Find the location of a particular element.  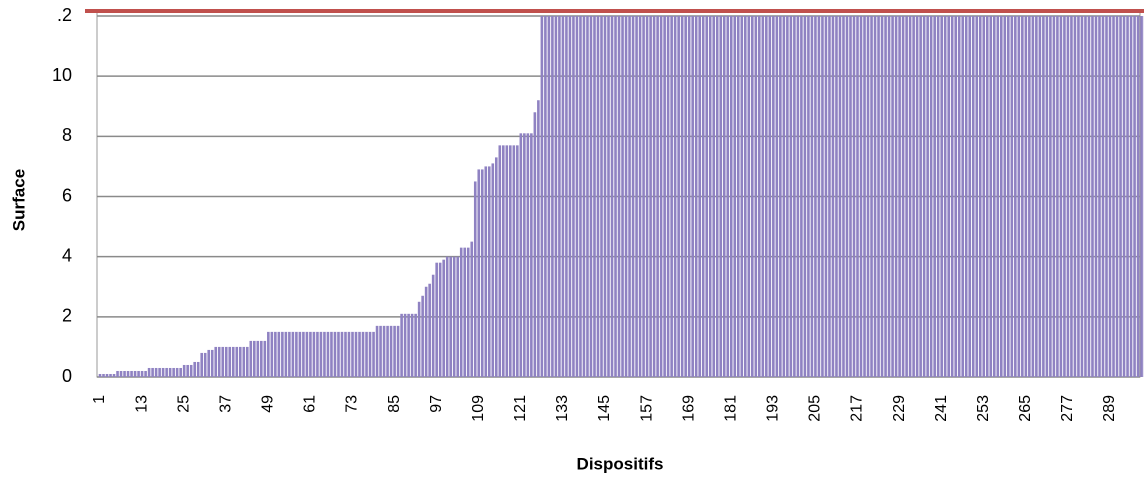

x-tick-label: 25 is located at coordinates (183, 404).